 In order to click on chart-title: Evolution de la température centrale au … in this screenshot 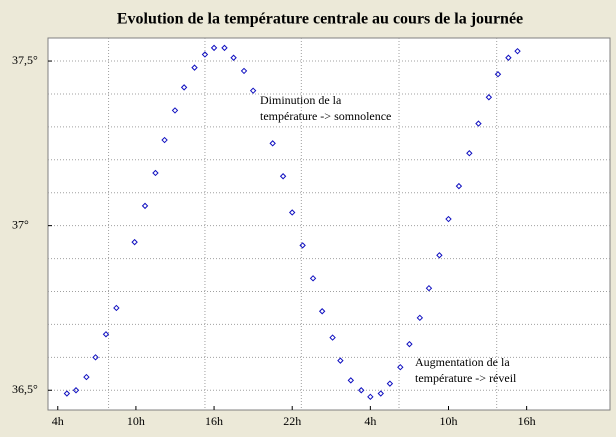, I will do `click(320, 19)`.